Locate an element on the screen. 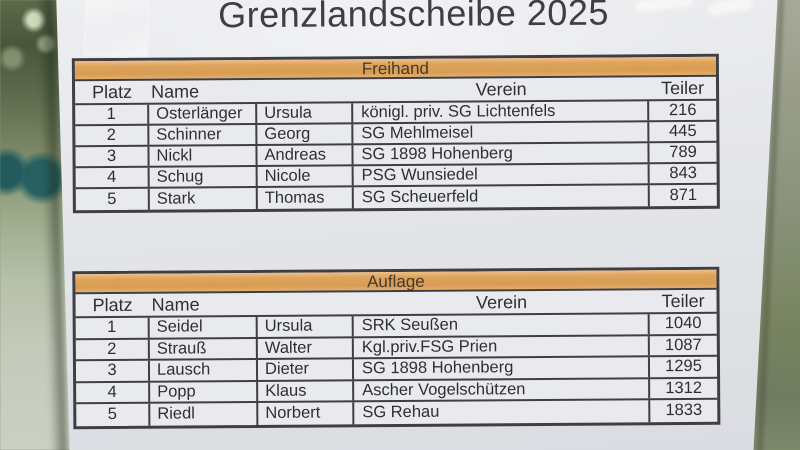  teiler-cell: 789 is located at coordinates (683, 152).